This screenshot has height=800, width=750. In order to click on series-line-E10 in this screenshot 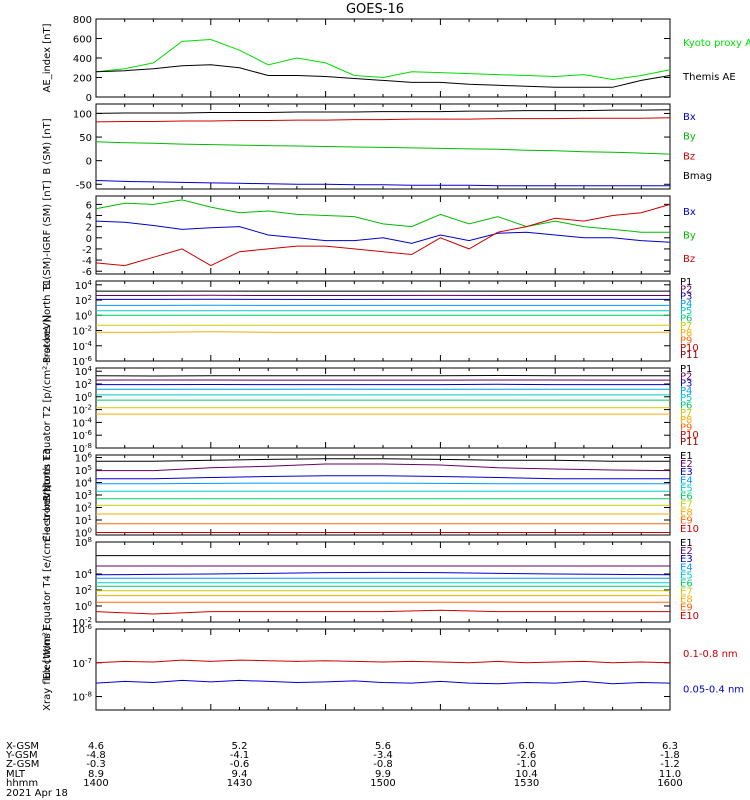, I will do `click(382, 612)`.